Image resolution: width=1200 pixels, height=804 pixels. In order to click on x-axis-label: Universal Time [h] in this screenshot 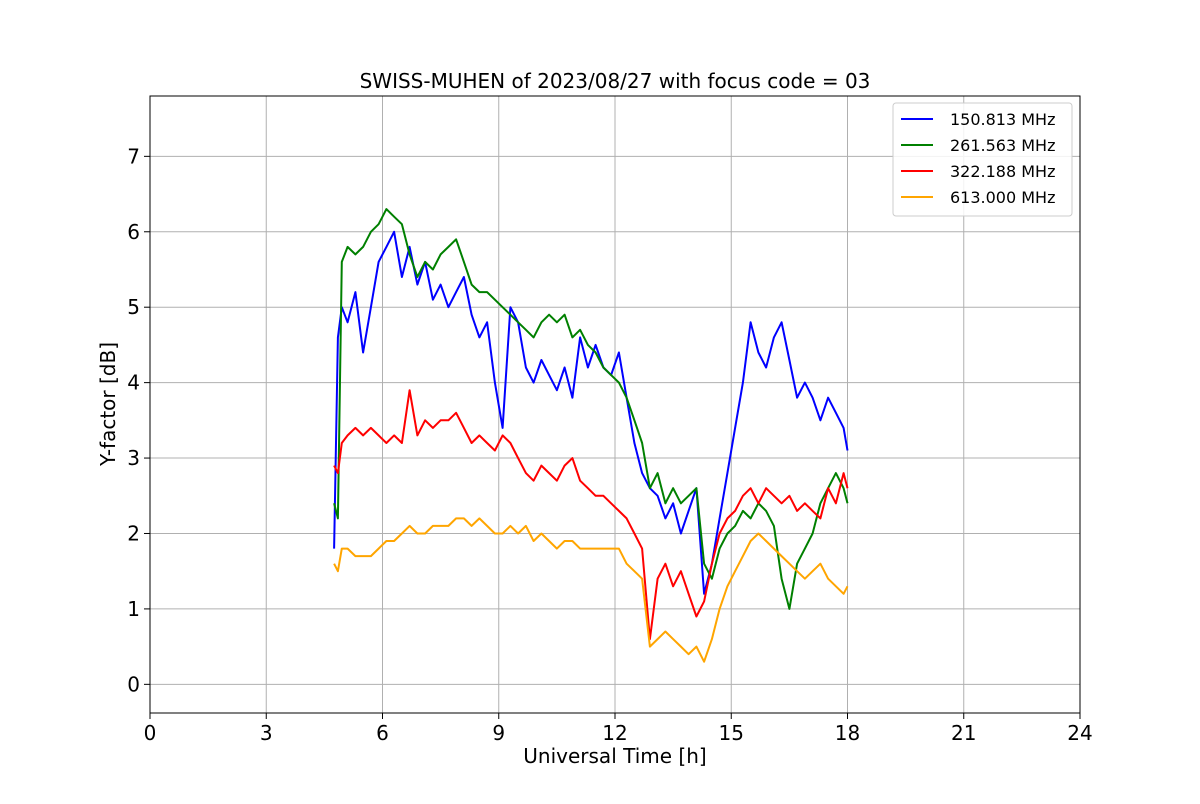, I will do `click(614, 756)`.